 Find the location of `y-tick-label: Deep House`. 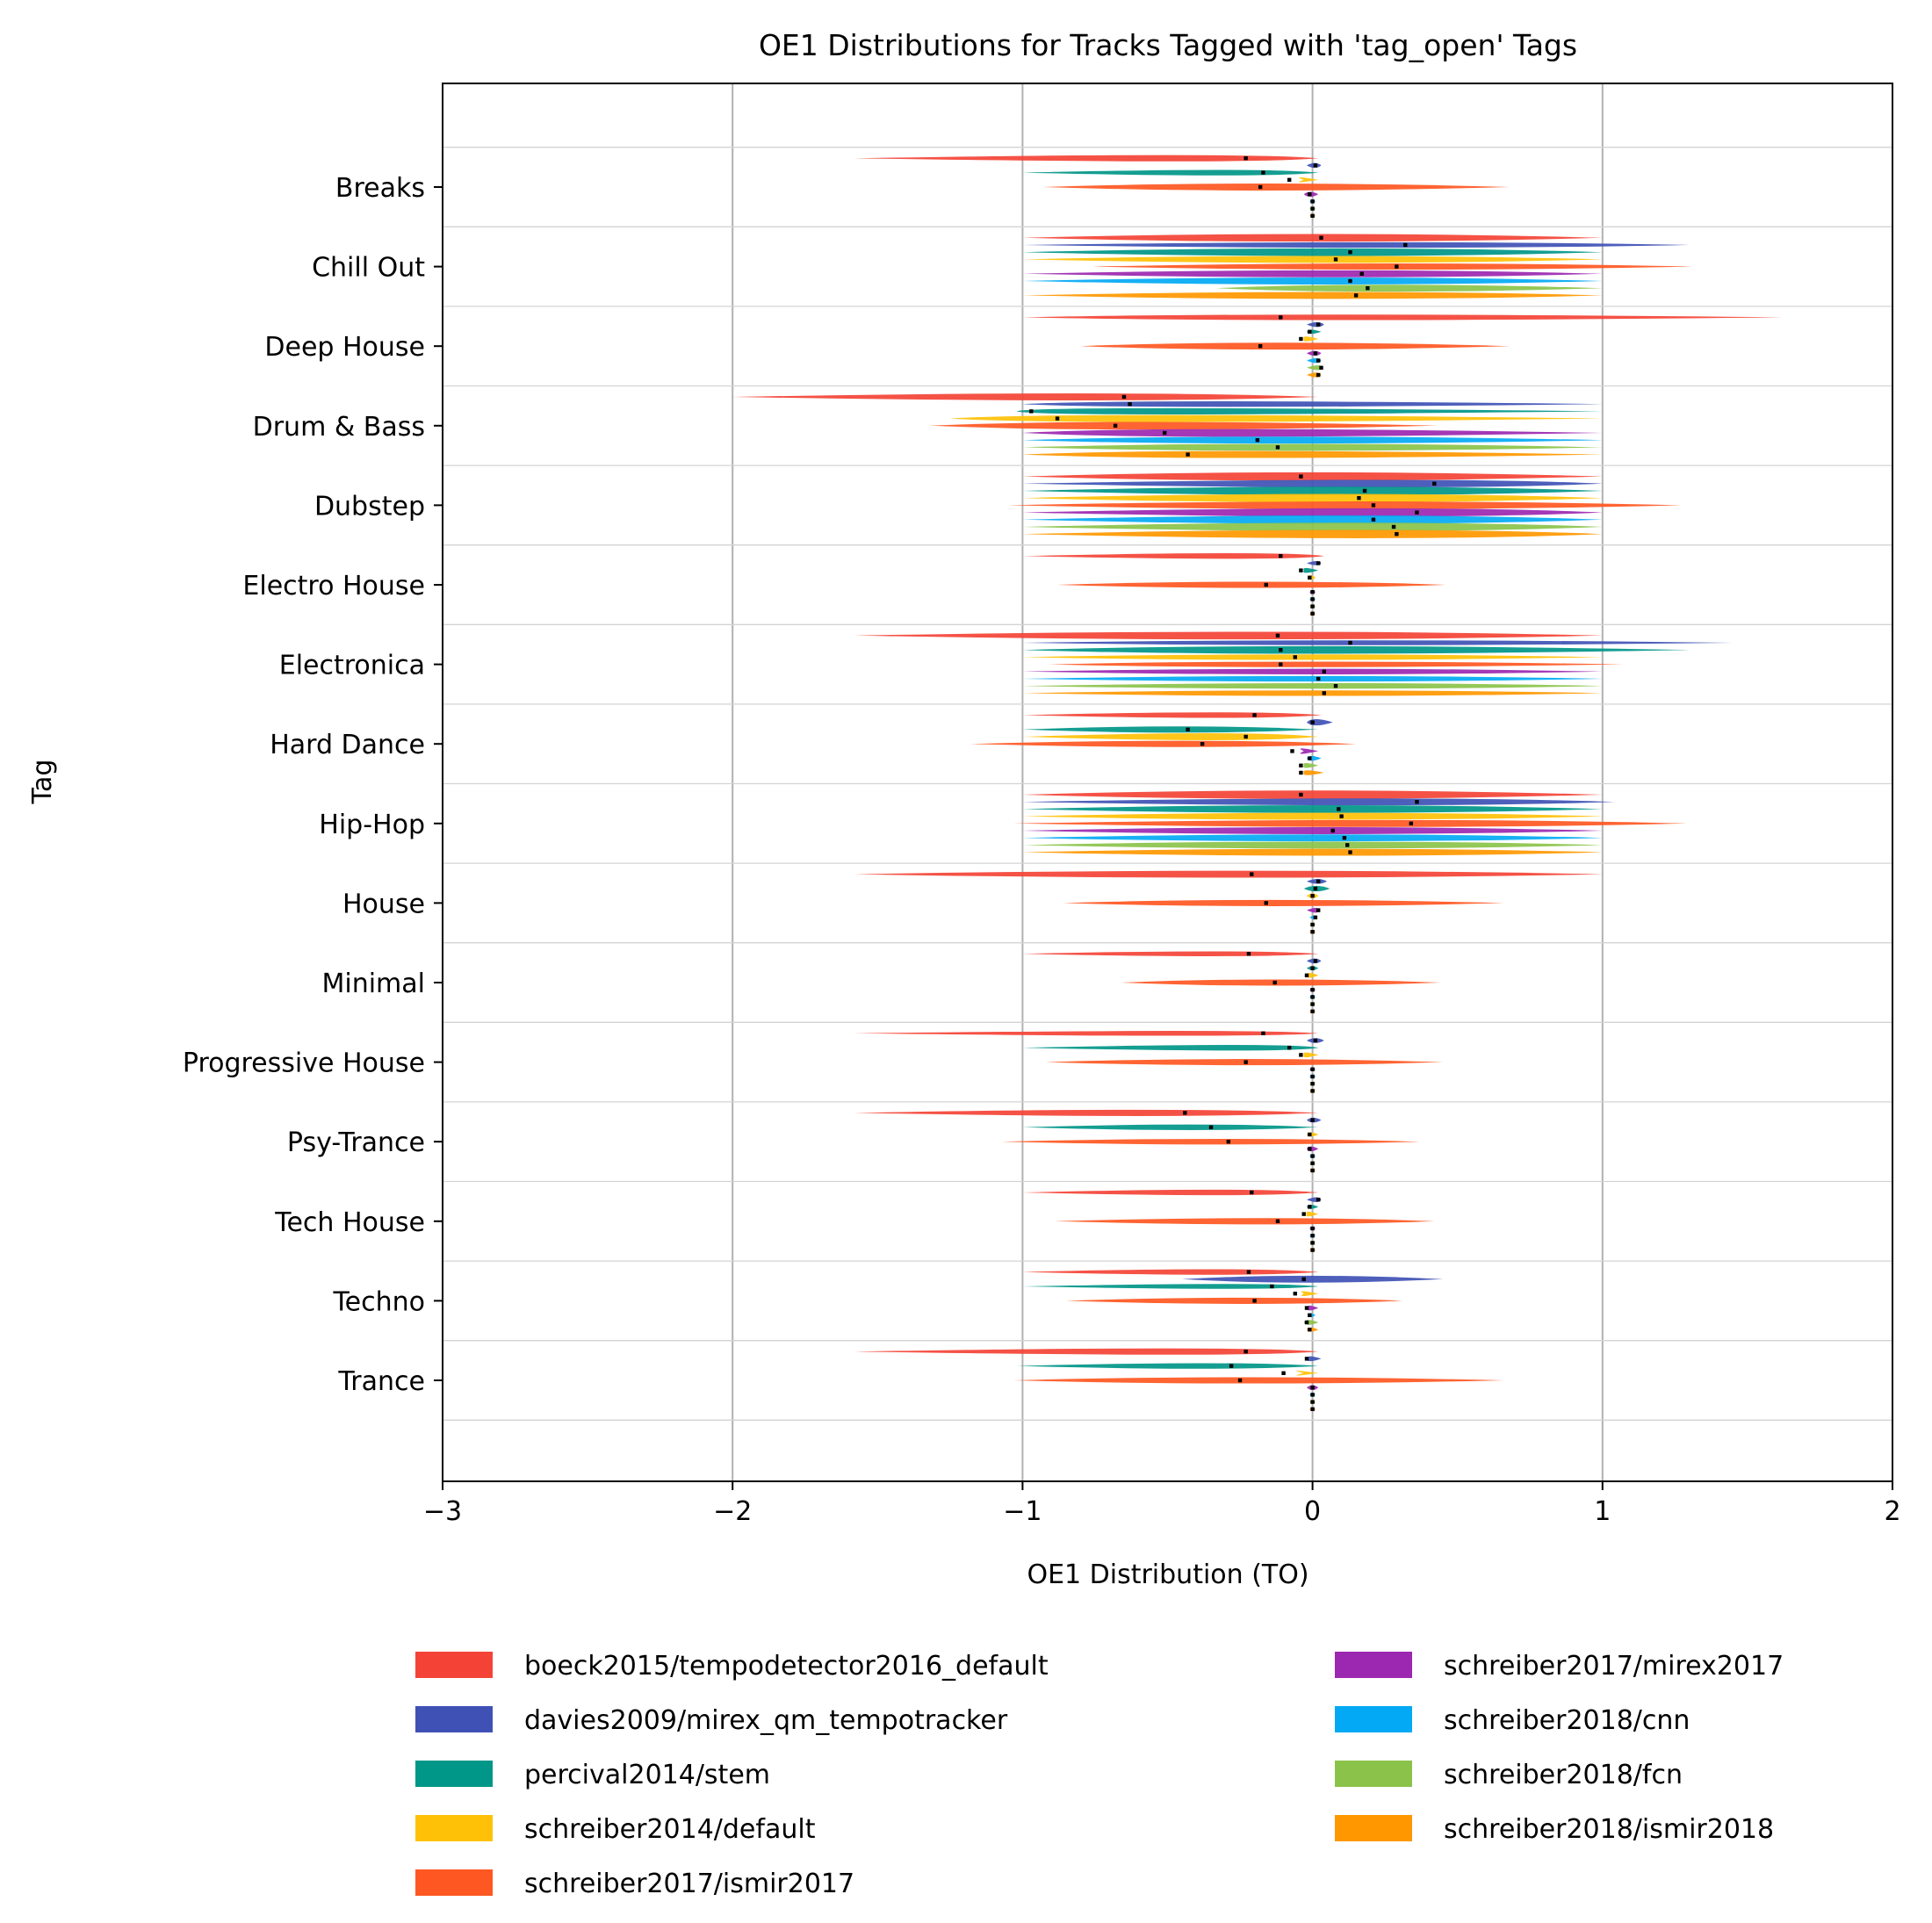

y-tick-label: Deep House is located at coordinates (344, 347).